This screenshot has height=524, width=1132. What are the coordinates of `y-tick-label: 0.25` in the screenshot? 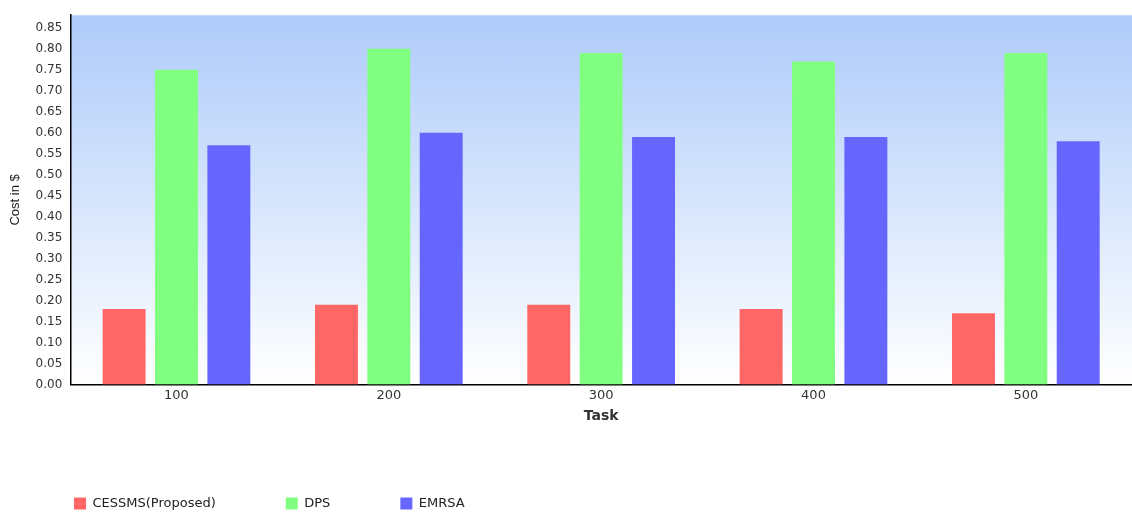 It's located at (49, 278).